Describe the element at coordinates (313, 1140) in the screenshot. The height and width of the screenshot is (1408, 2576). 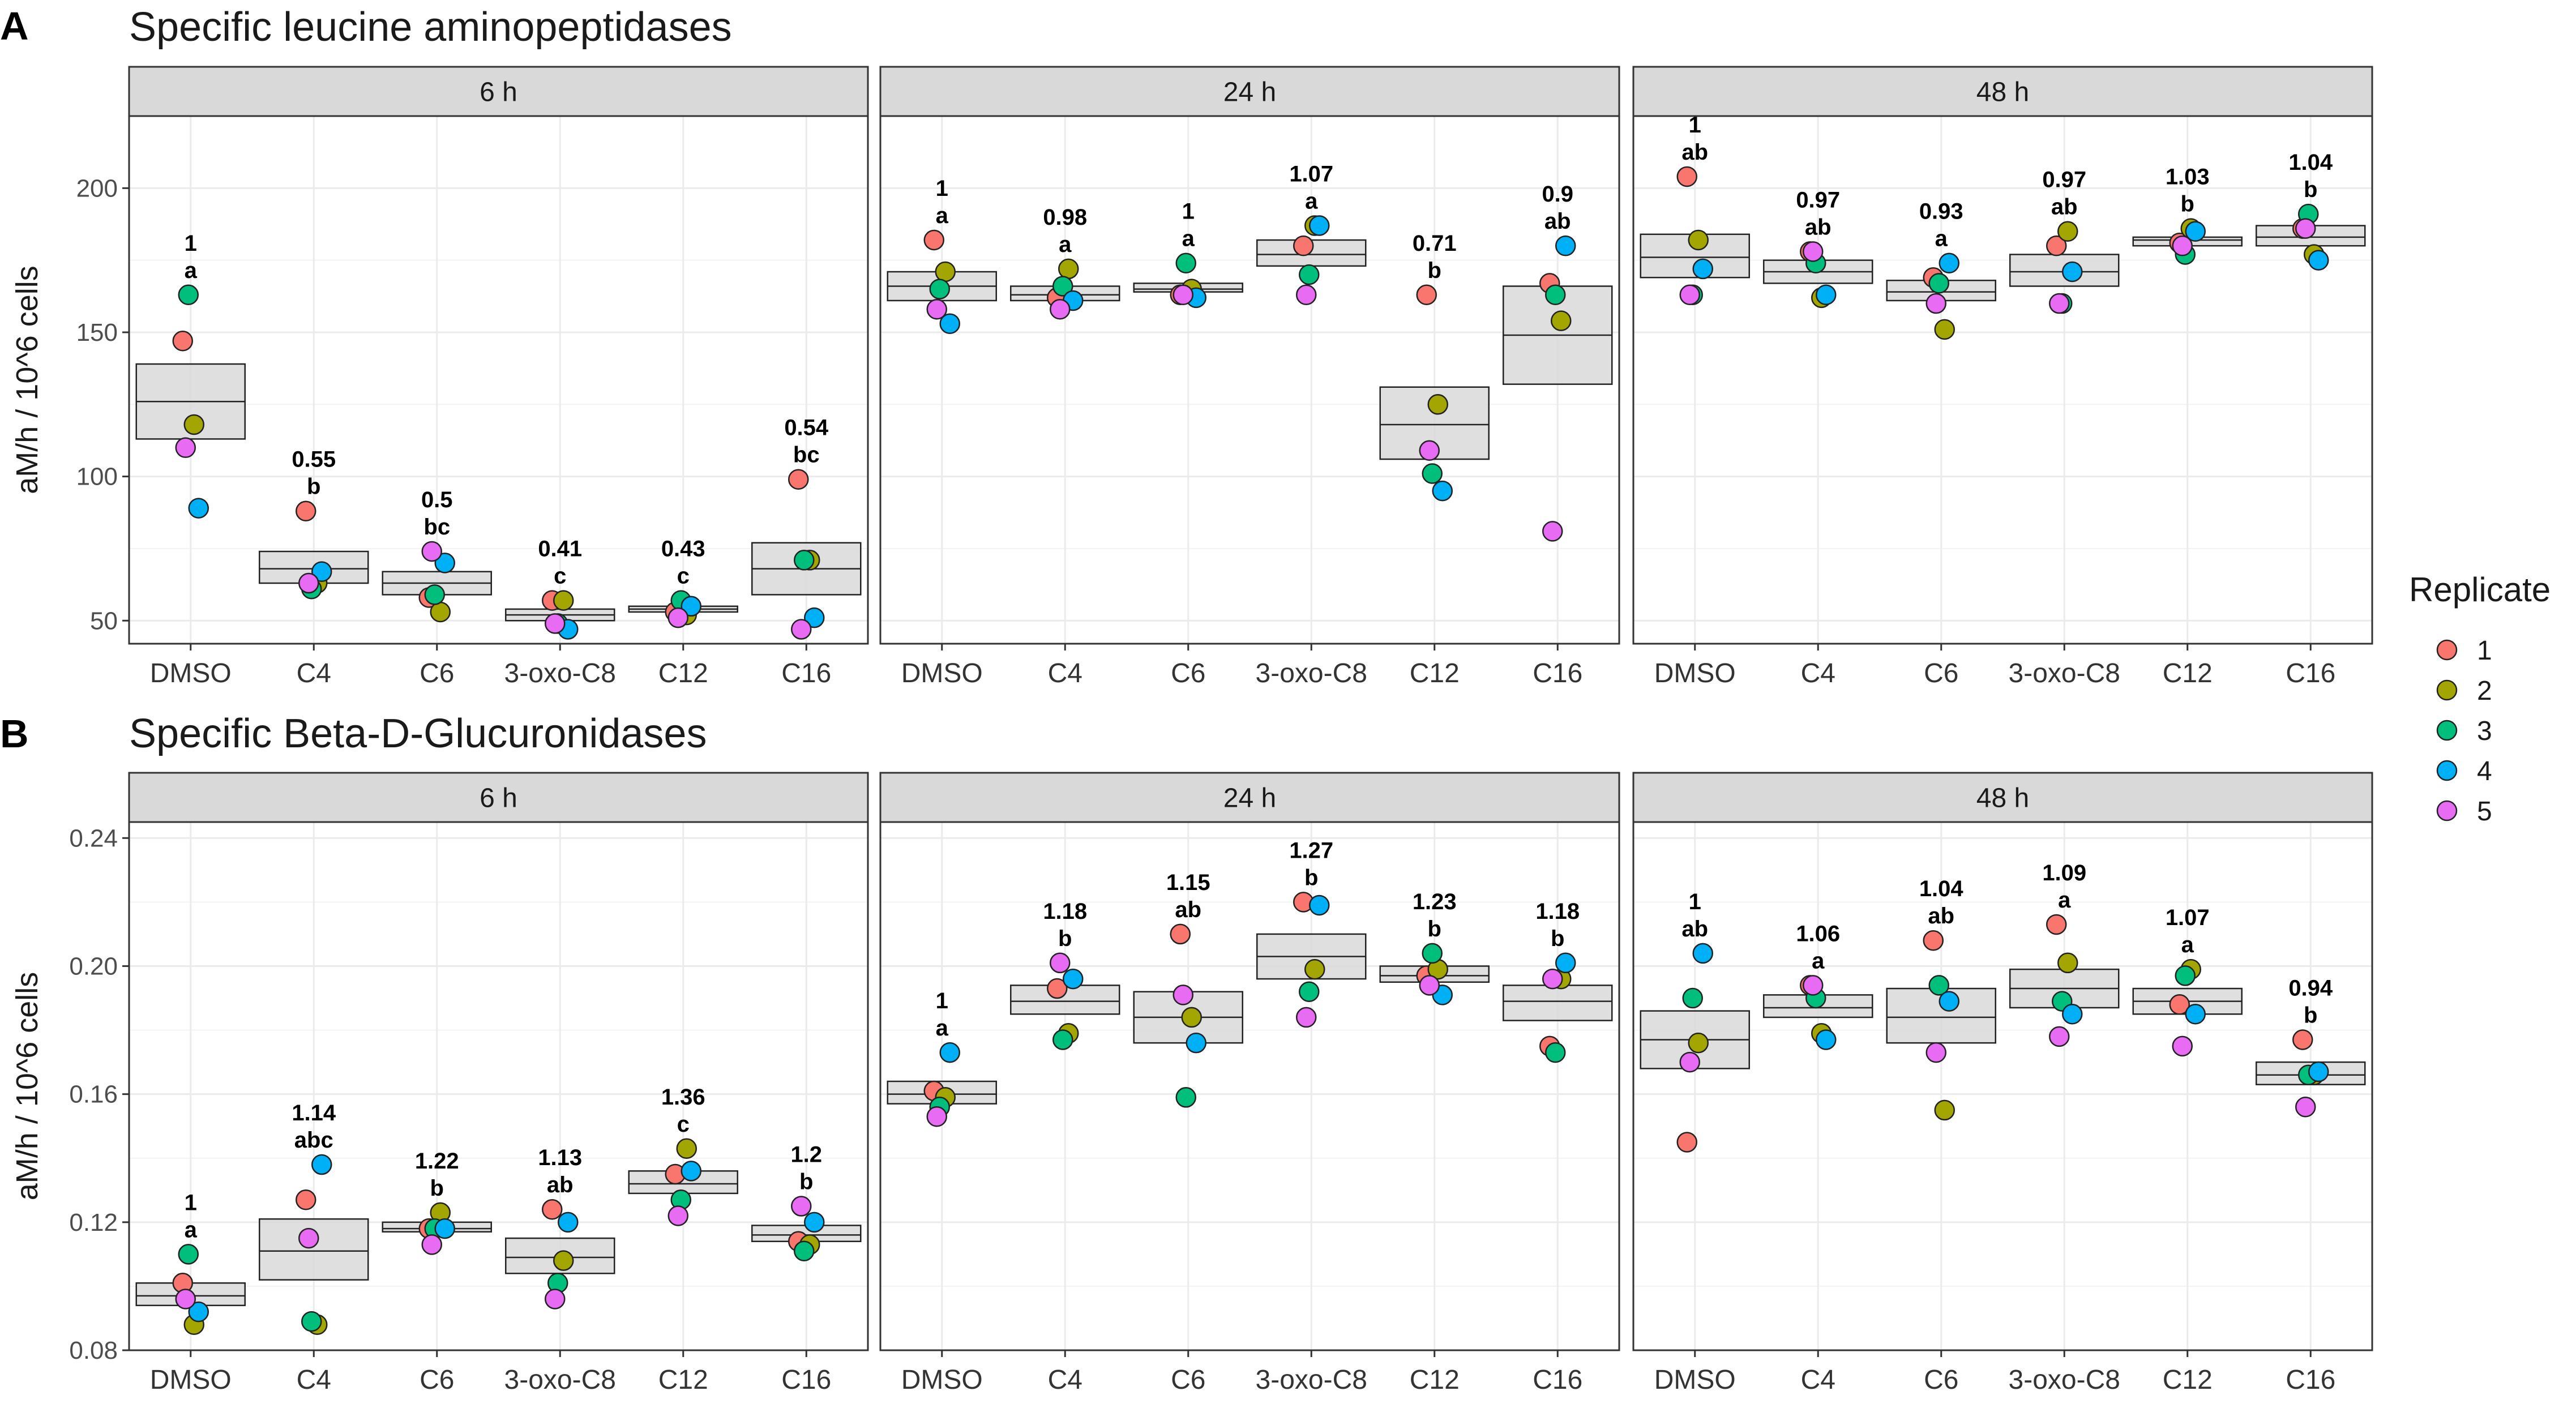
I see `annotation-letters: abc` at that location.